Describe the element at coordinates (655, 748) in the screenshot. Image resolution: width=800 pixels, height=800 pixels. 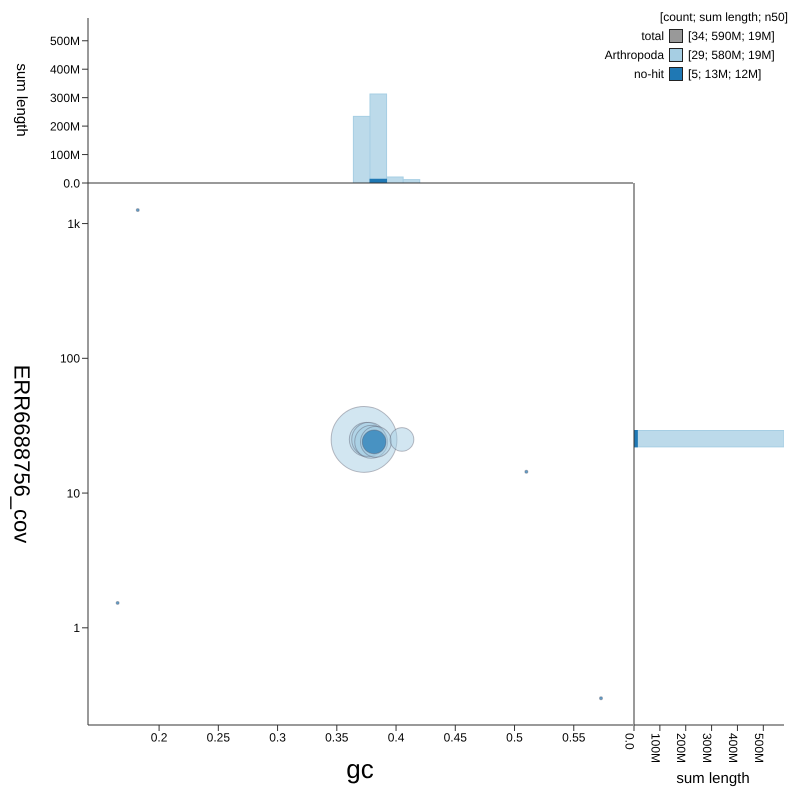
I see `x-tick-label: 100M` at that location.